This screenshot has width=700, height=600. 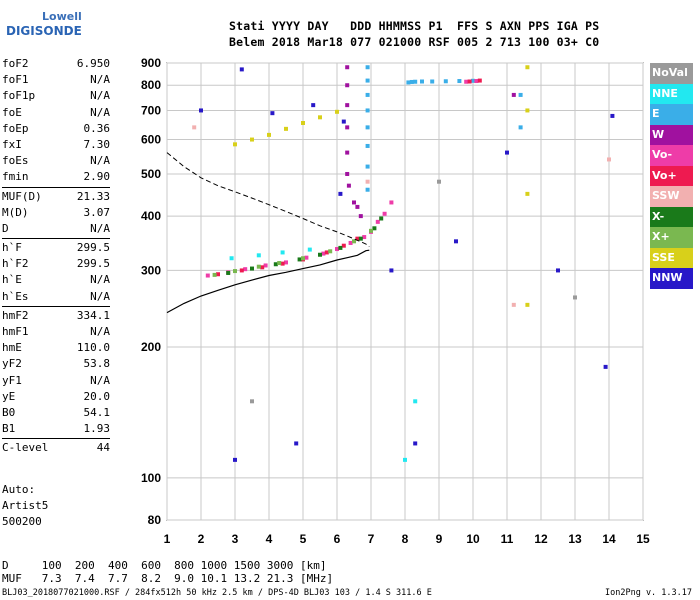 I want to click on x-tick-label: 4, so click(x=269, y=539).